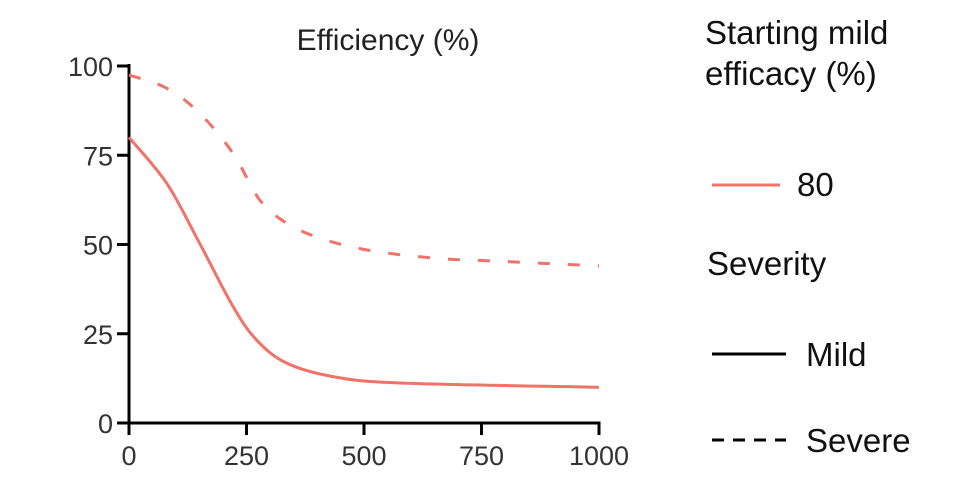 This screenshot has height=496, width=958. Describe the element at coordinates (363, 456) in the screenshot. I see `x-tick-label: 500` at that location.